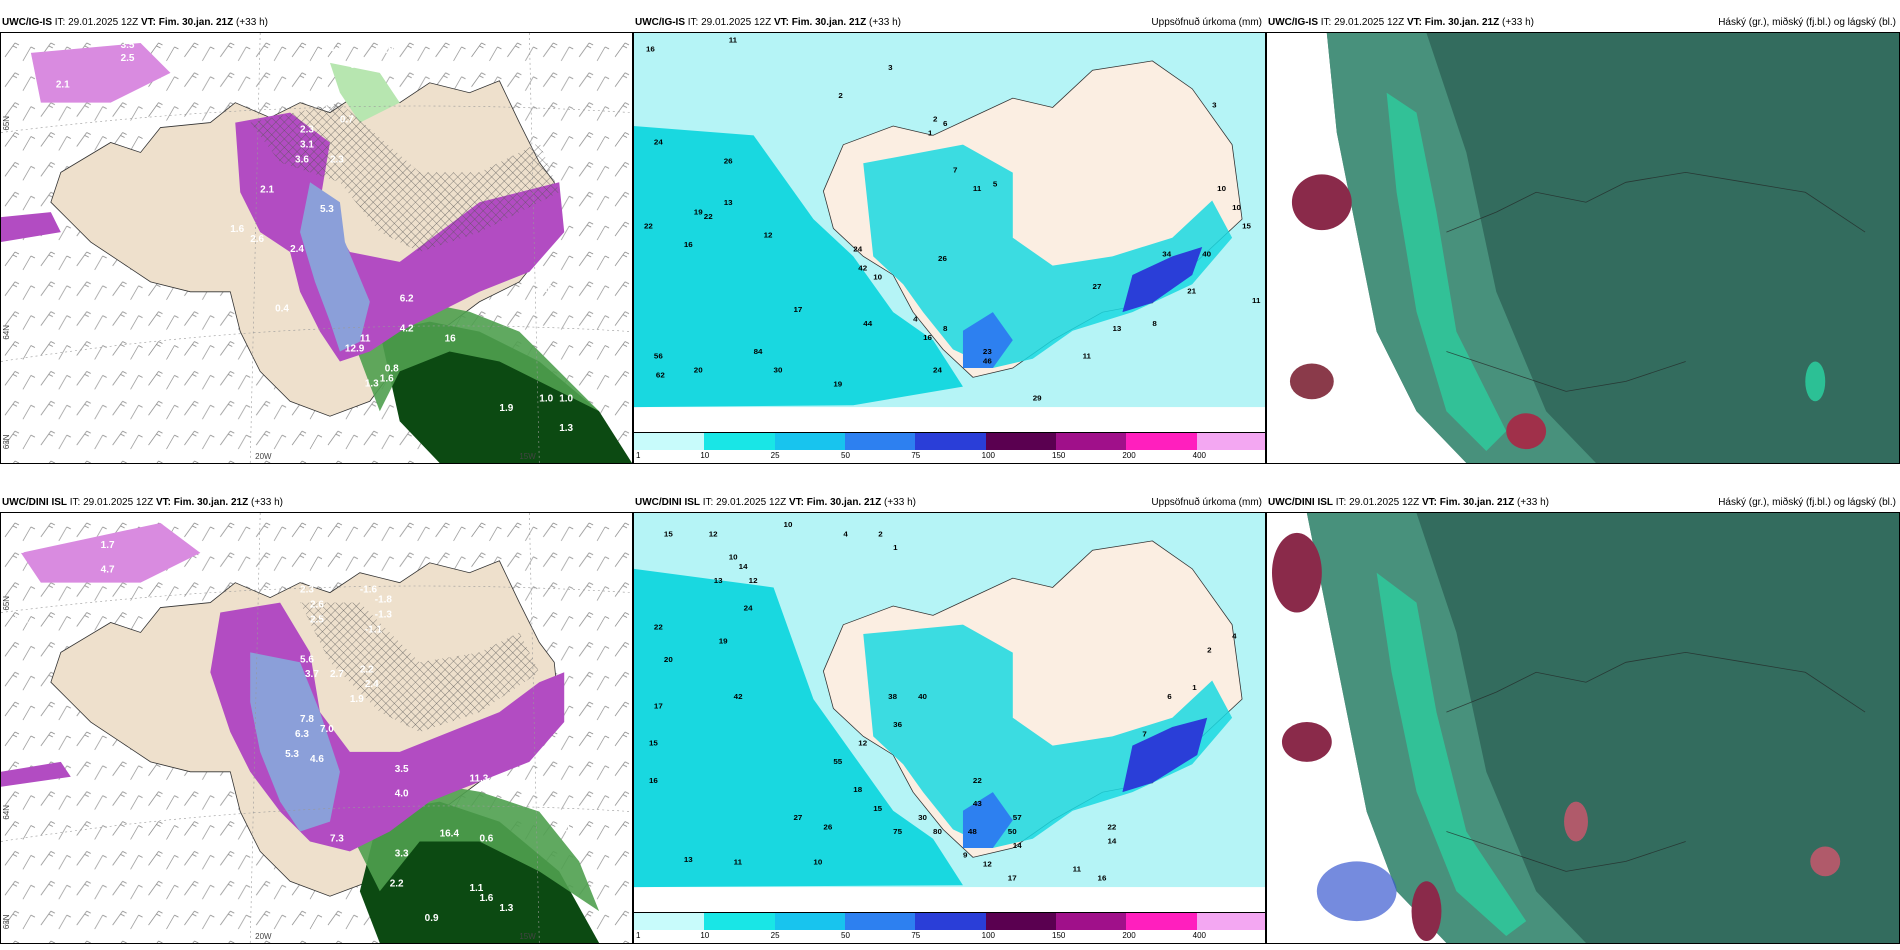 Image resolution: width=1900 pixels, height=950 pixels. Describe the element at coordinates (20, 619) in the screenshot. I see `value-label: -1.2` at that location.